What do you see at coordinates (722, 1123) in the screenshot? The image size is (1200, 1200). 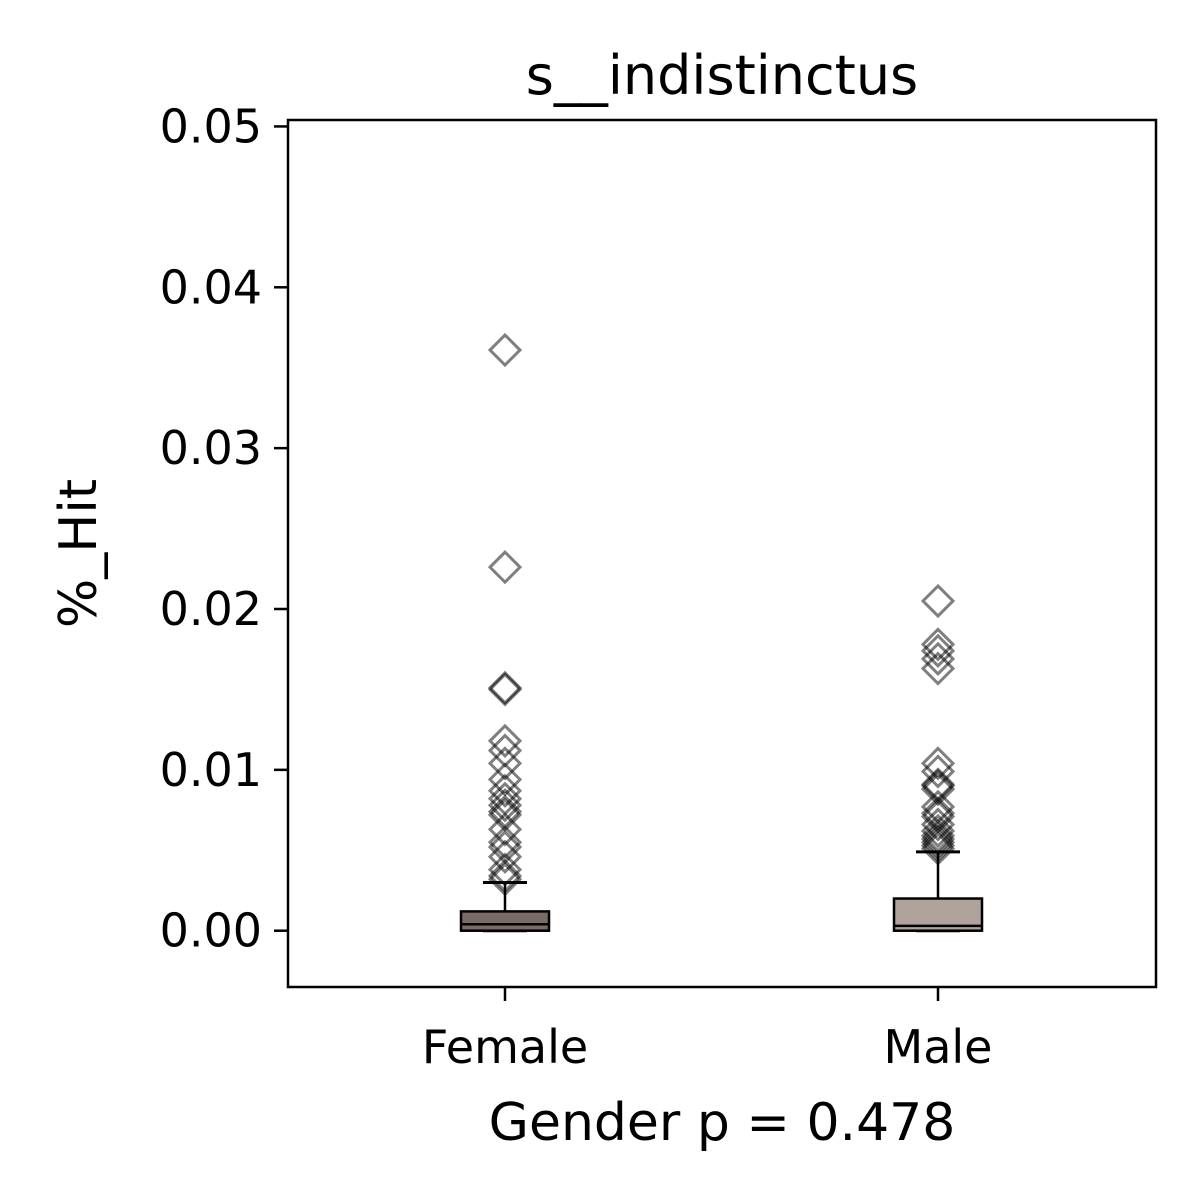 I see `x-axis-label: Gender p = 0.478` at bounding box center [722, 1123].